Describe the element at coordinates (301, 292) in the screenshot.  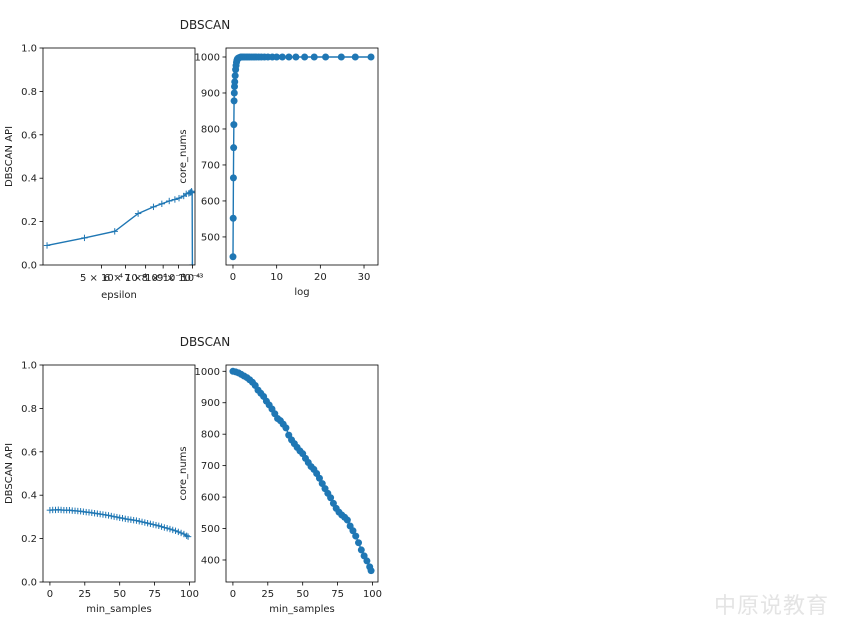
I see `x-axis-label: log` at that location.